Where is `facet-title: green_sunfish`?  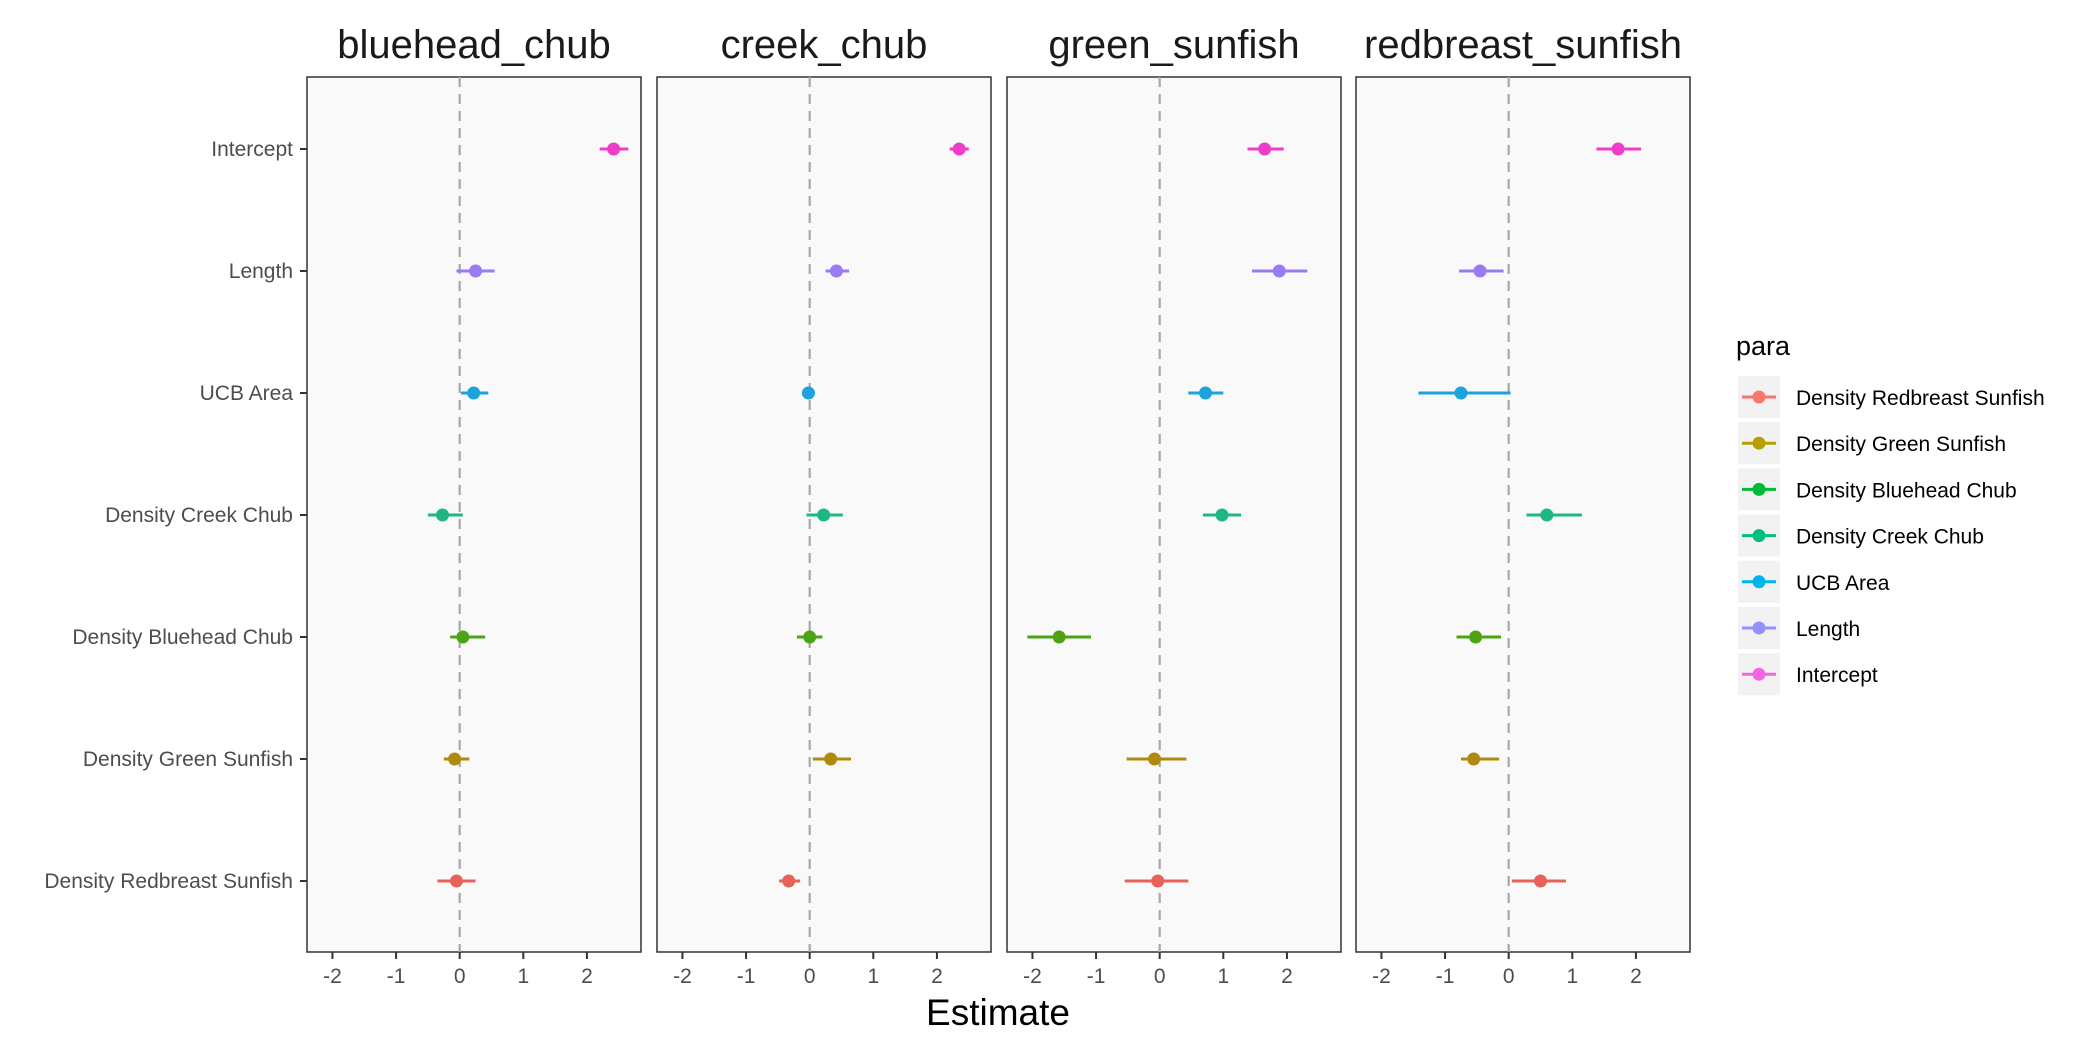
facet-title: green_sunfish is located at coordinates (1173, 45).